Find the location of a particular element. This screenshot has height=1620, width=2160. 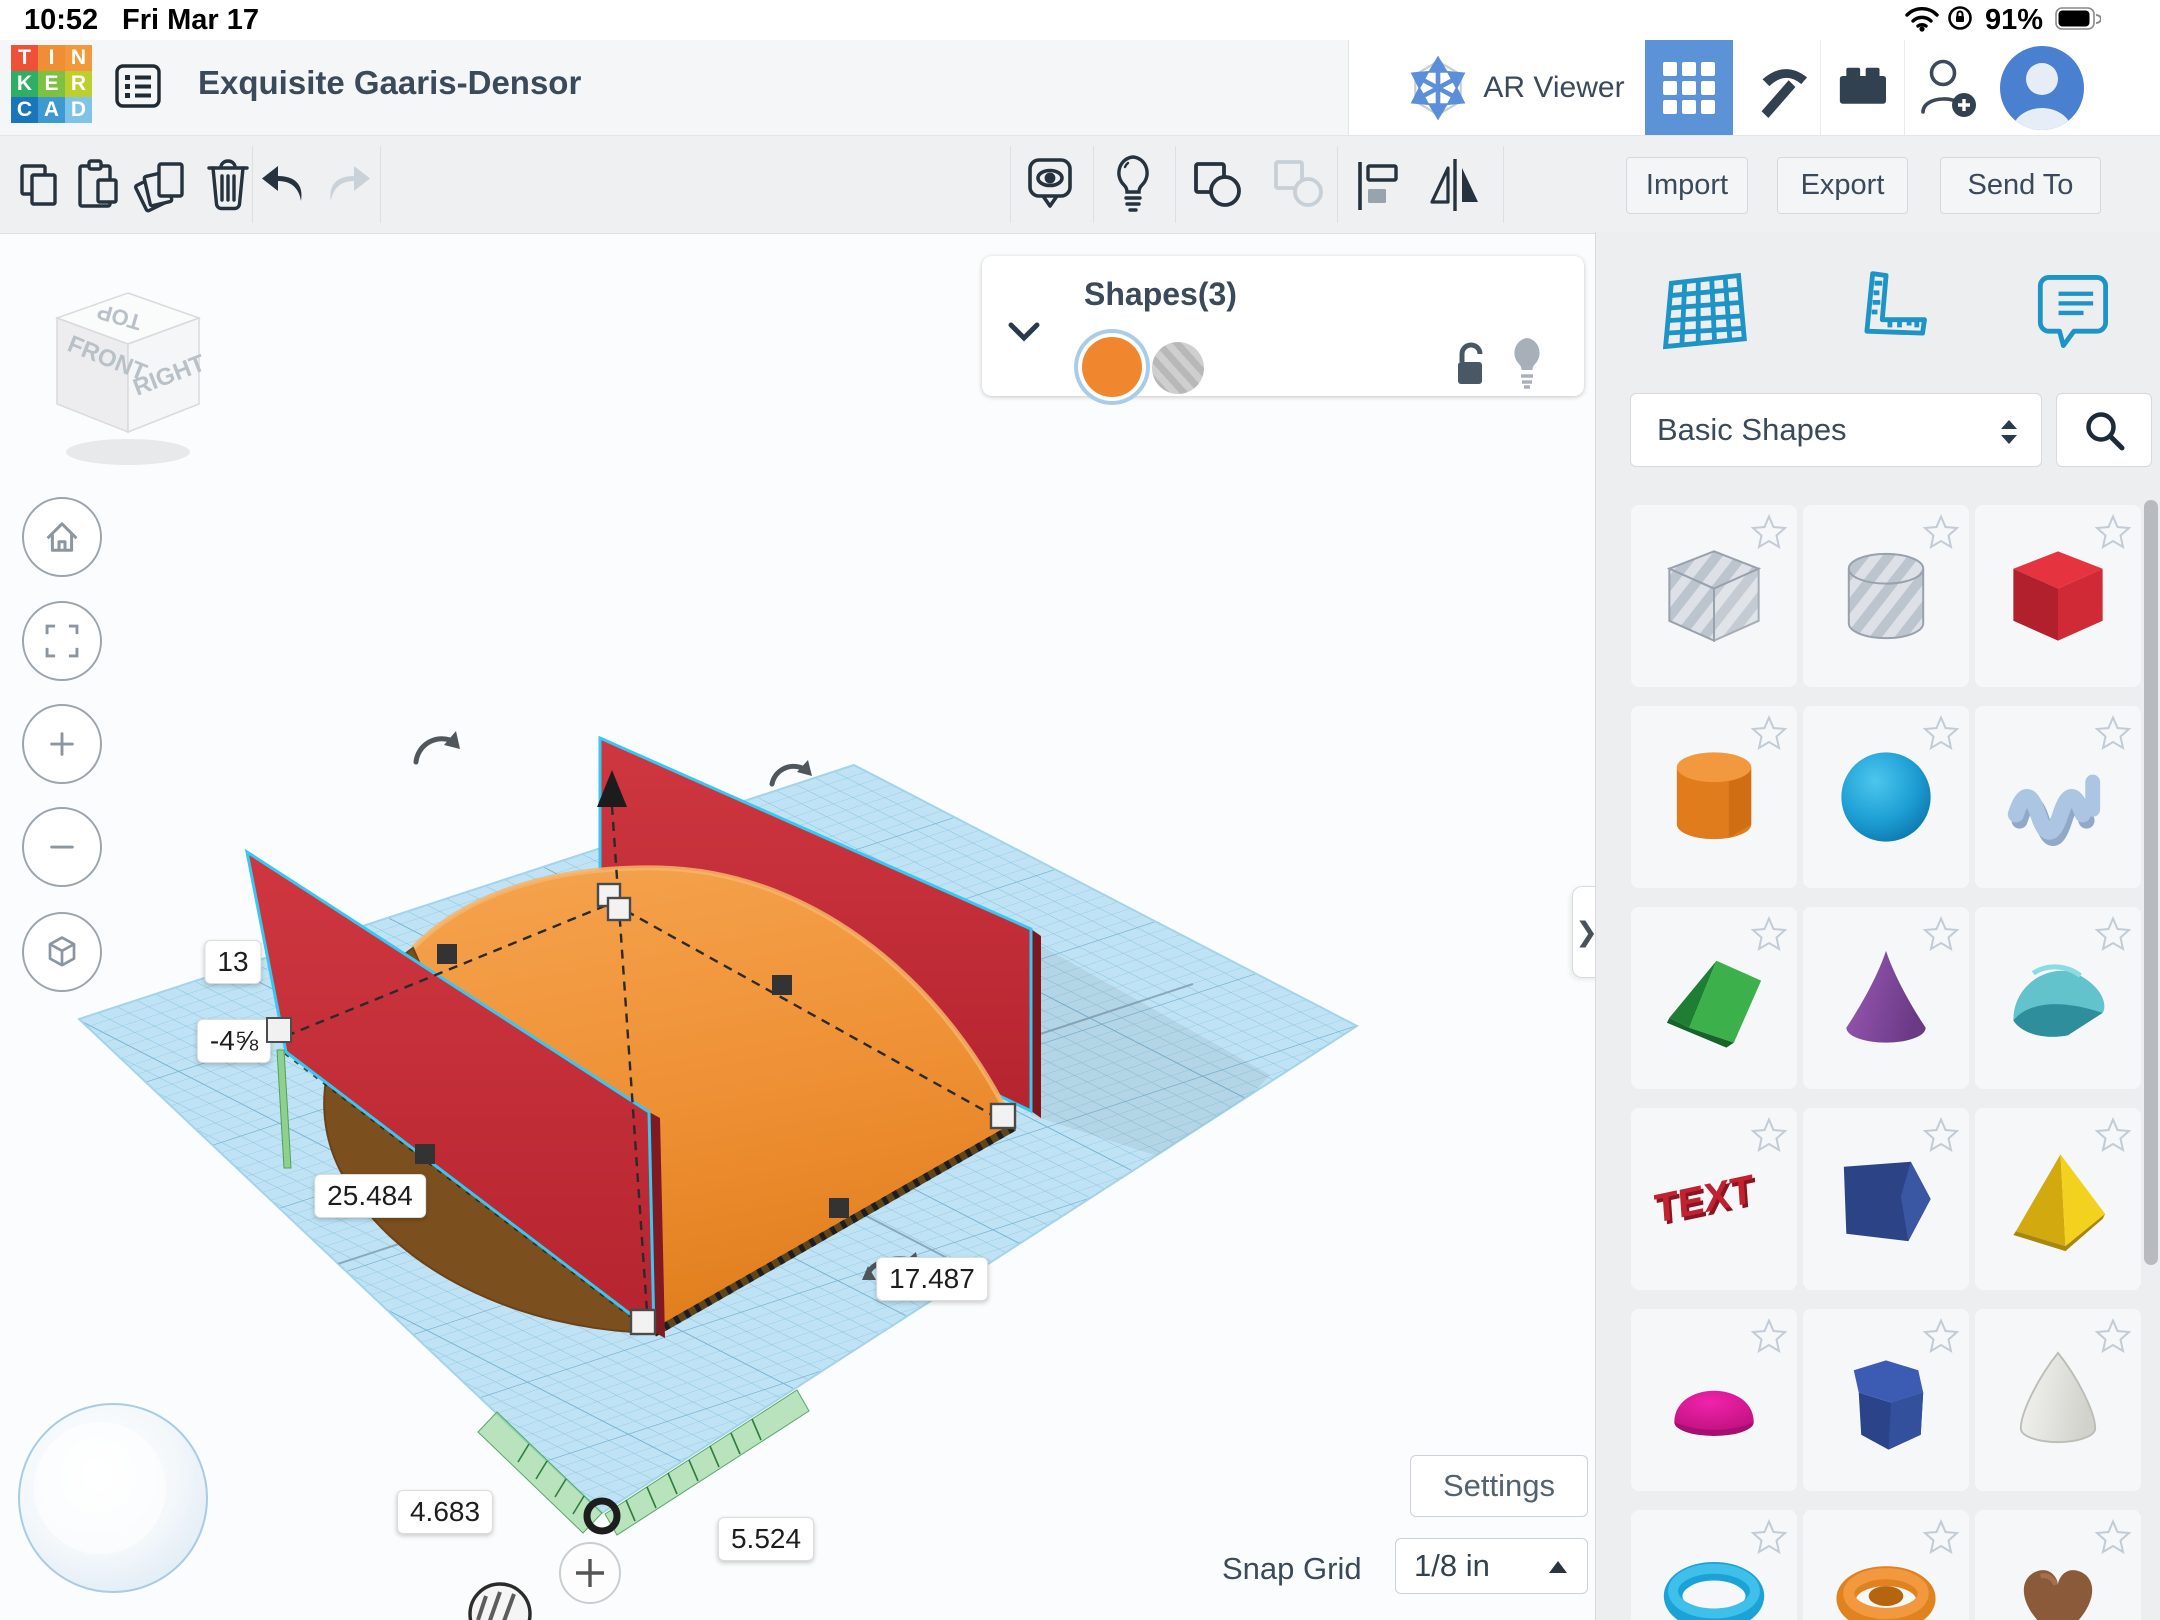

mirror-button is located at coordinates (1455, 185).